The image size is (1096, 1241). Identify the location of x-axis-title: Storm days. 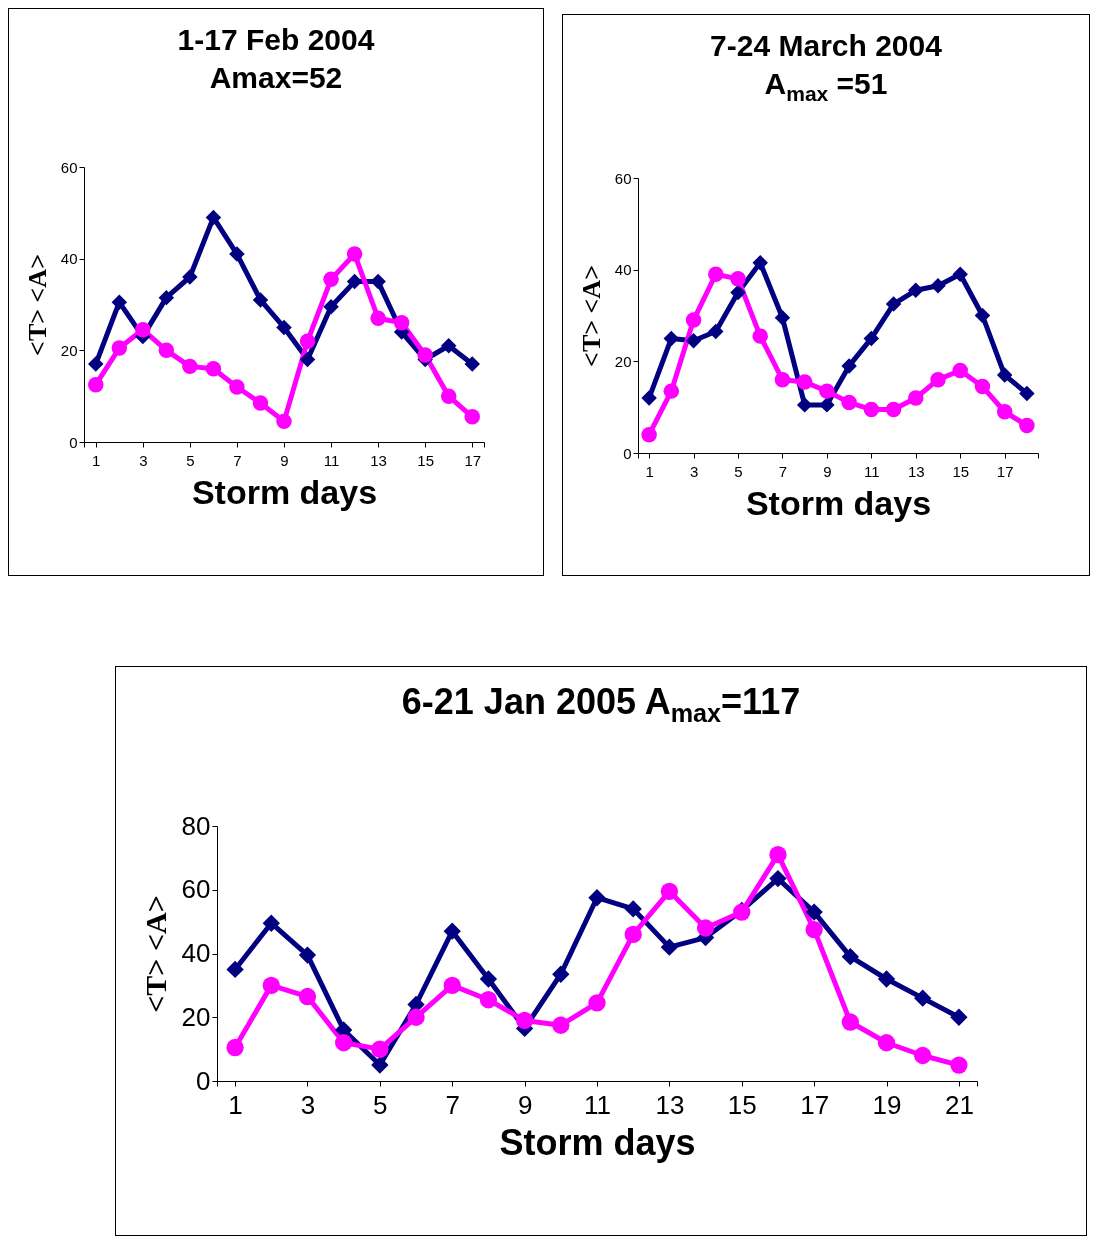
(284, 491).